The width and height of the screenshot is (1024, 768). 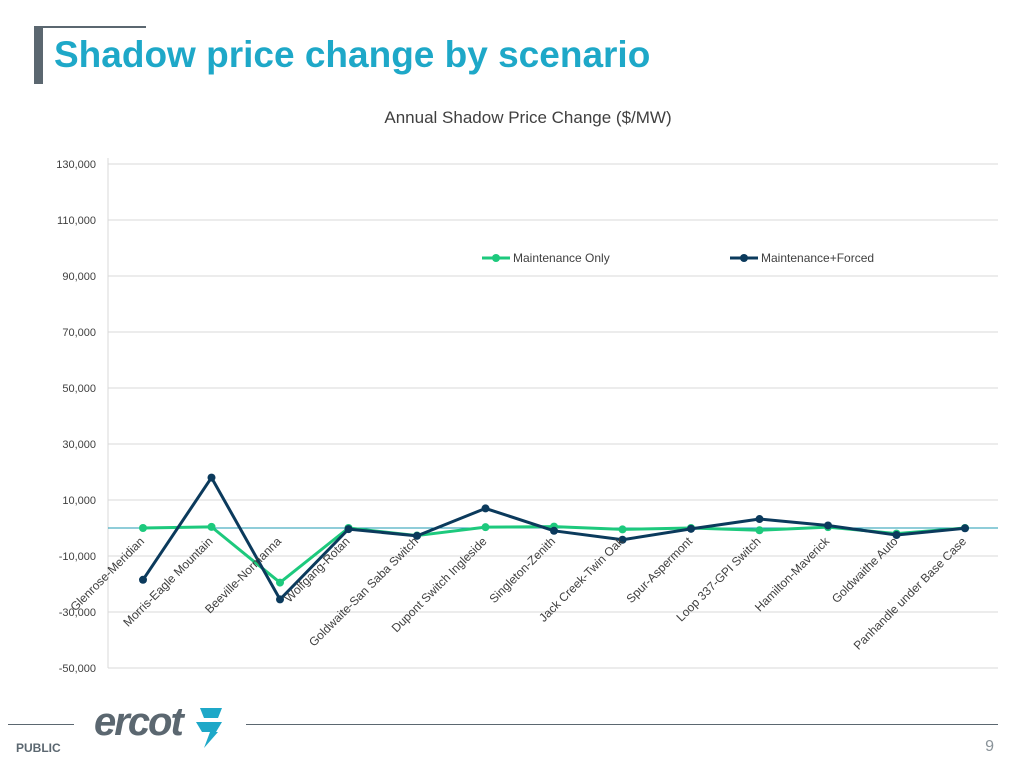 What do you see at coordinates (989, 746) in the screenshot?
I see `page-number: 9` at bounding box center [989, 746].